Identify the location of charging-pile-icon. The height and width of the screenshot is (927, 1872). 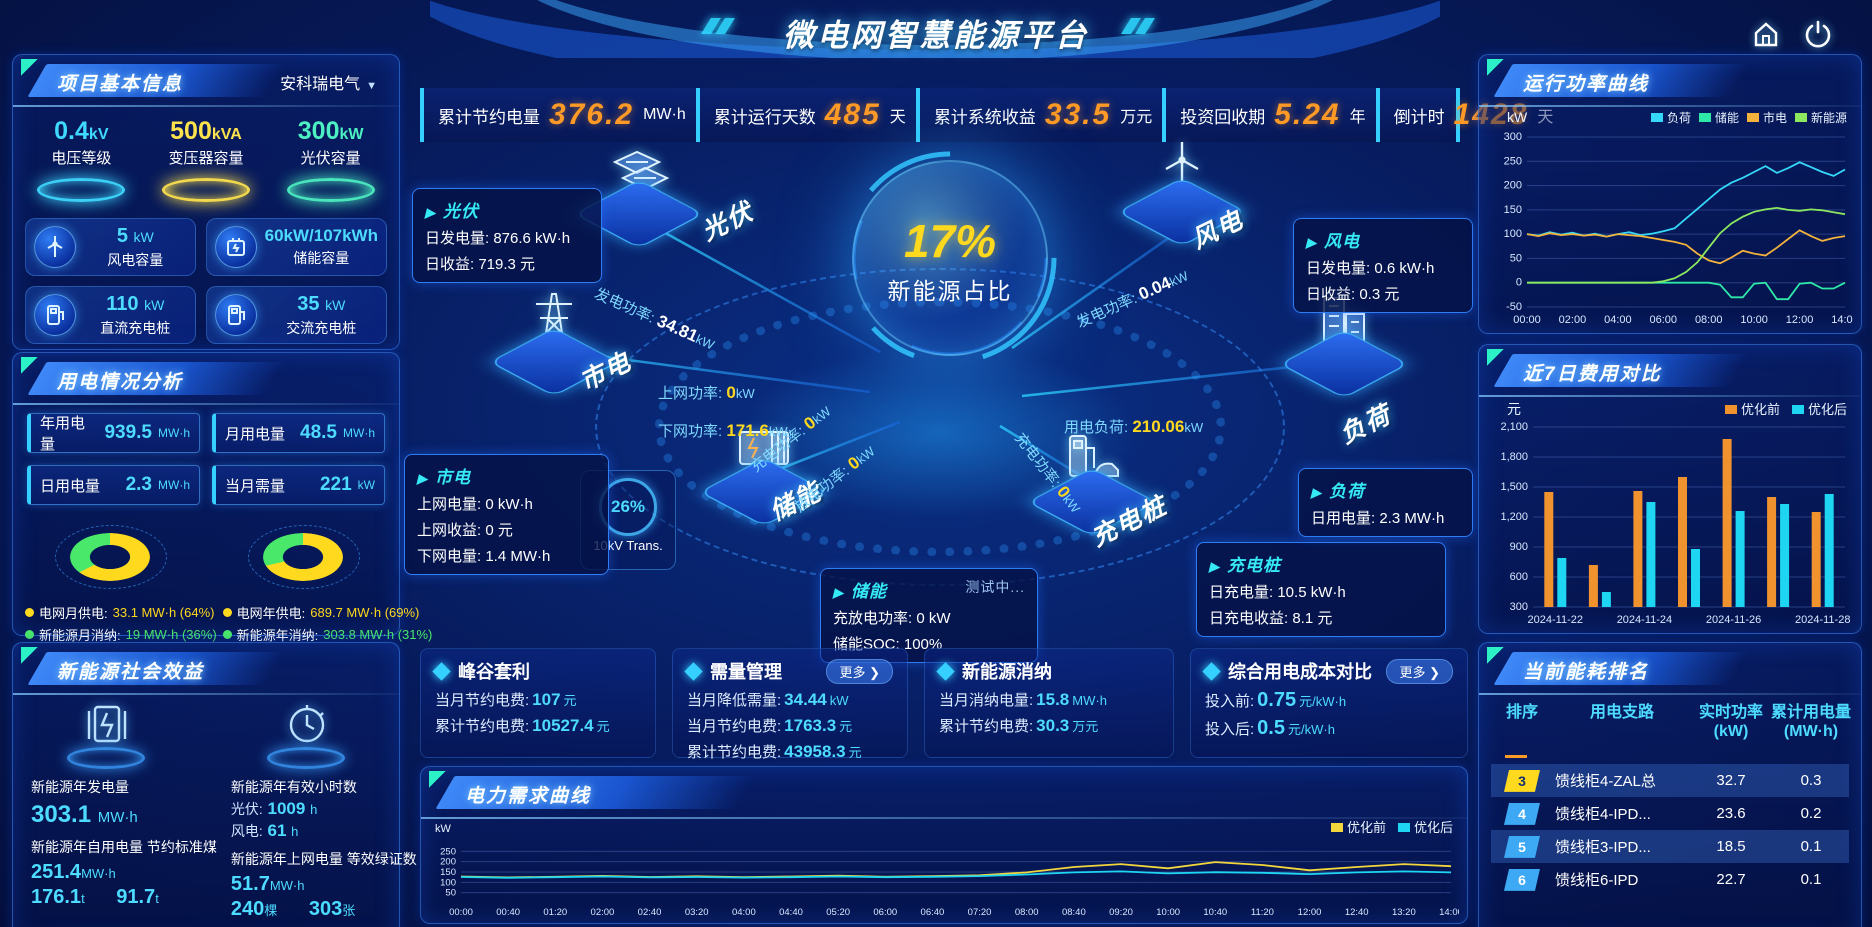
(55, 315).